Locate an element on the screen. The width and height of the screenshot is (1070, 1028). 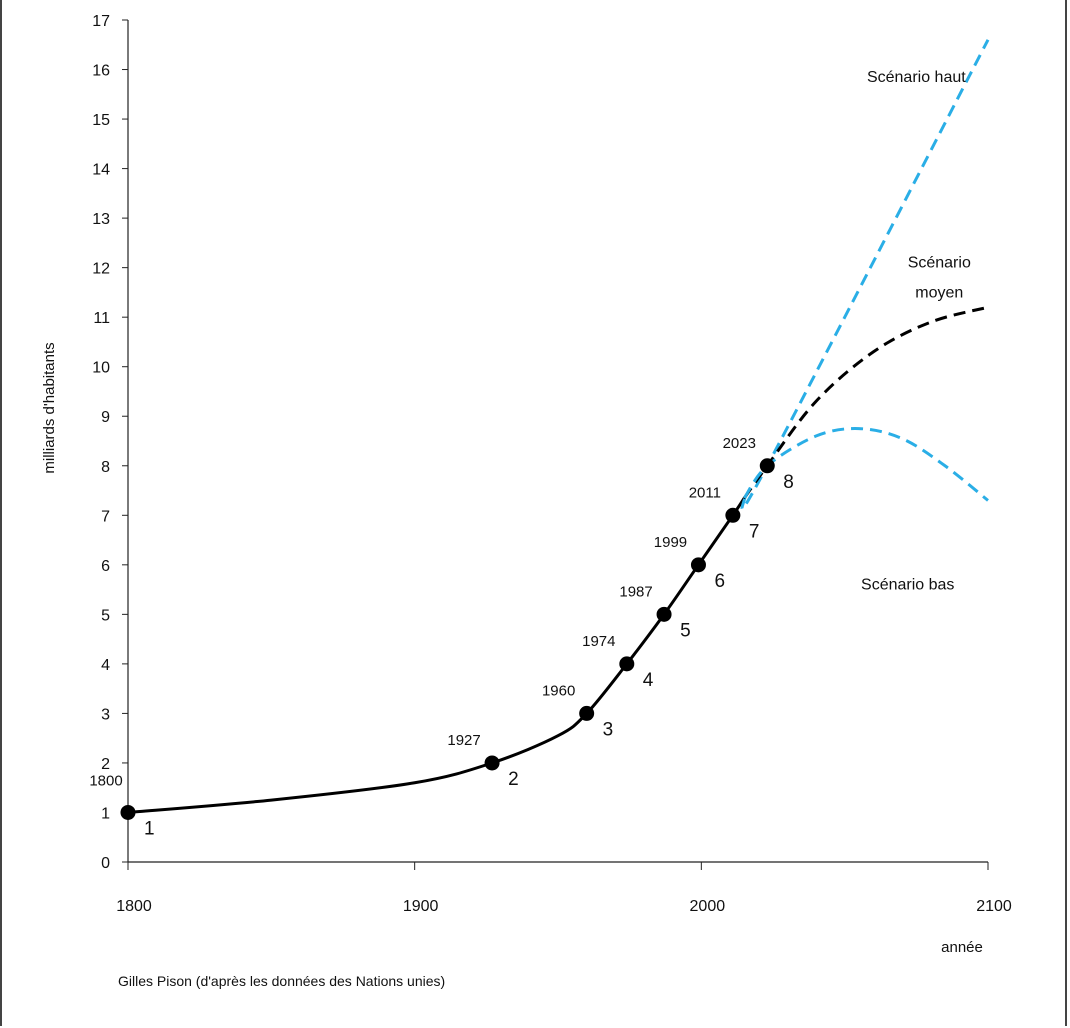
x-tick-label: 1800 is located at coordinates (134, 906).